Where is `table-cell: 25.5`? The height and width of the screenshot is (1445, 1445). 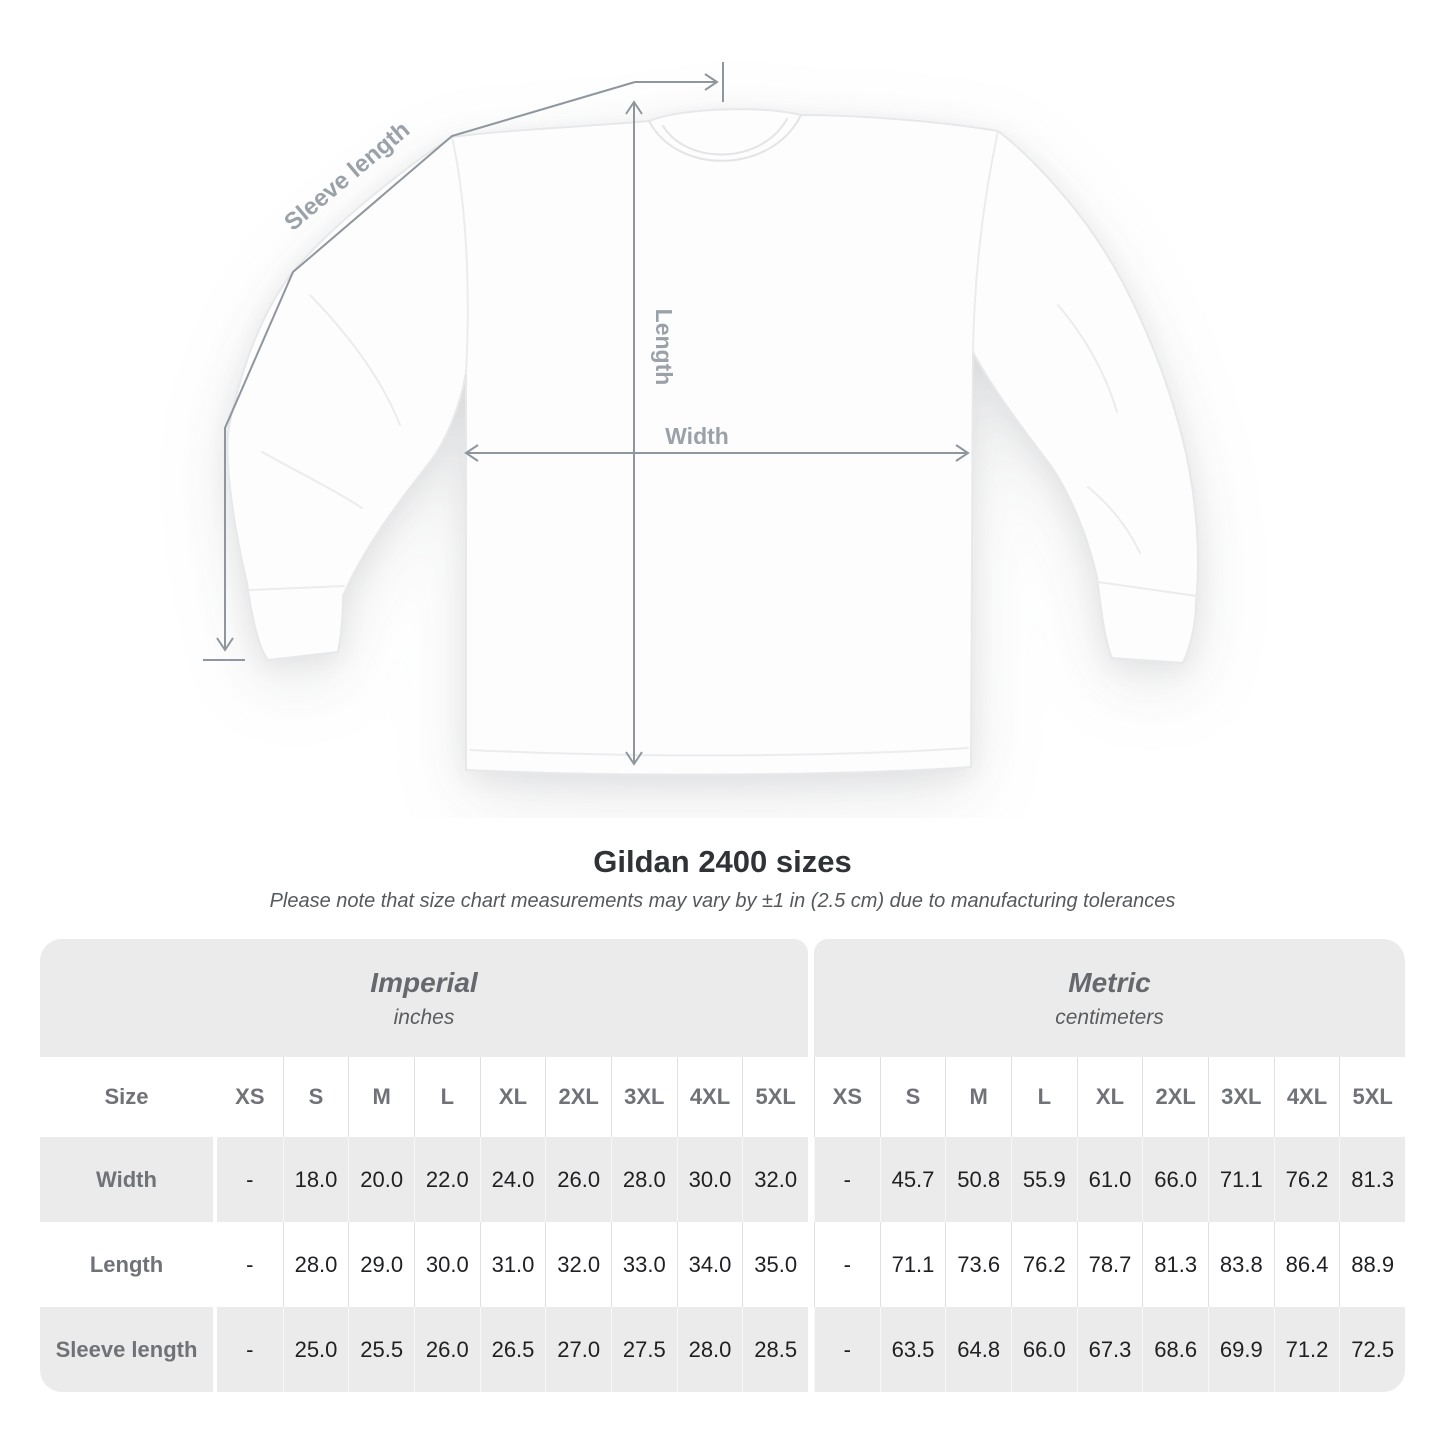 table-cell: 25.5 is located at coordinates (381, 1349).